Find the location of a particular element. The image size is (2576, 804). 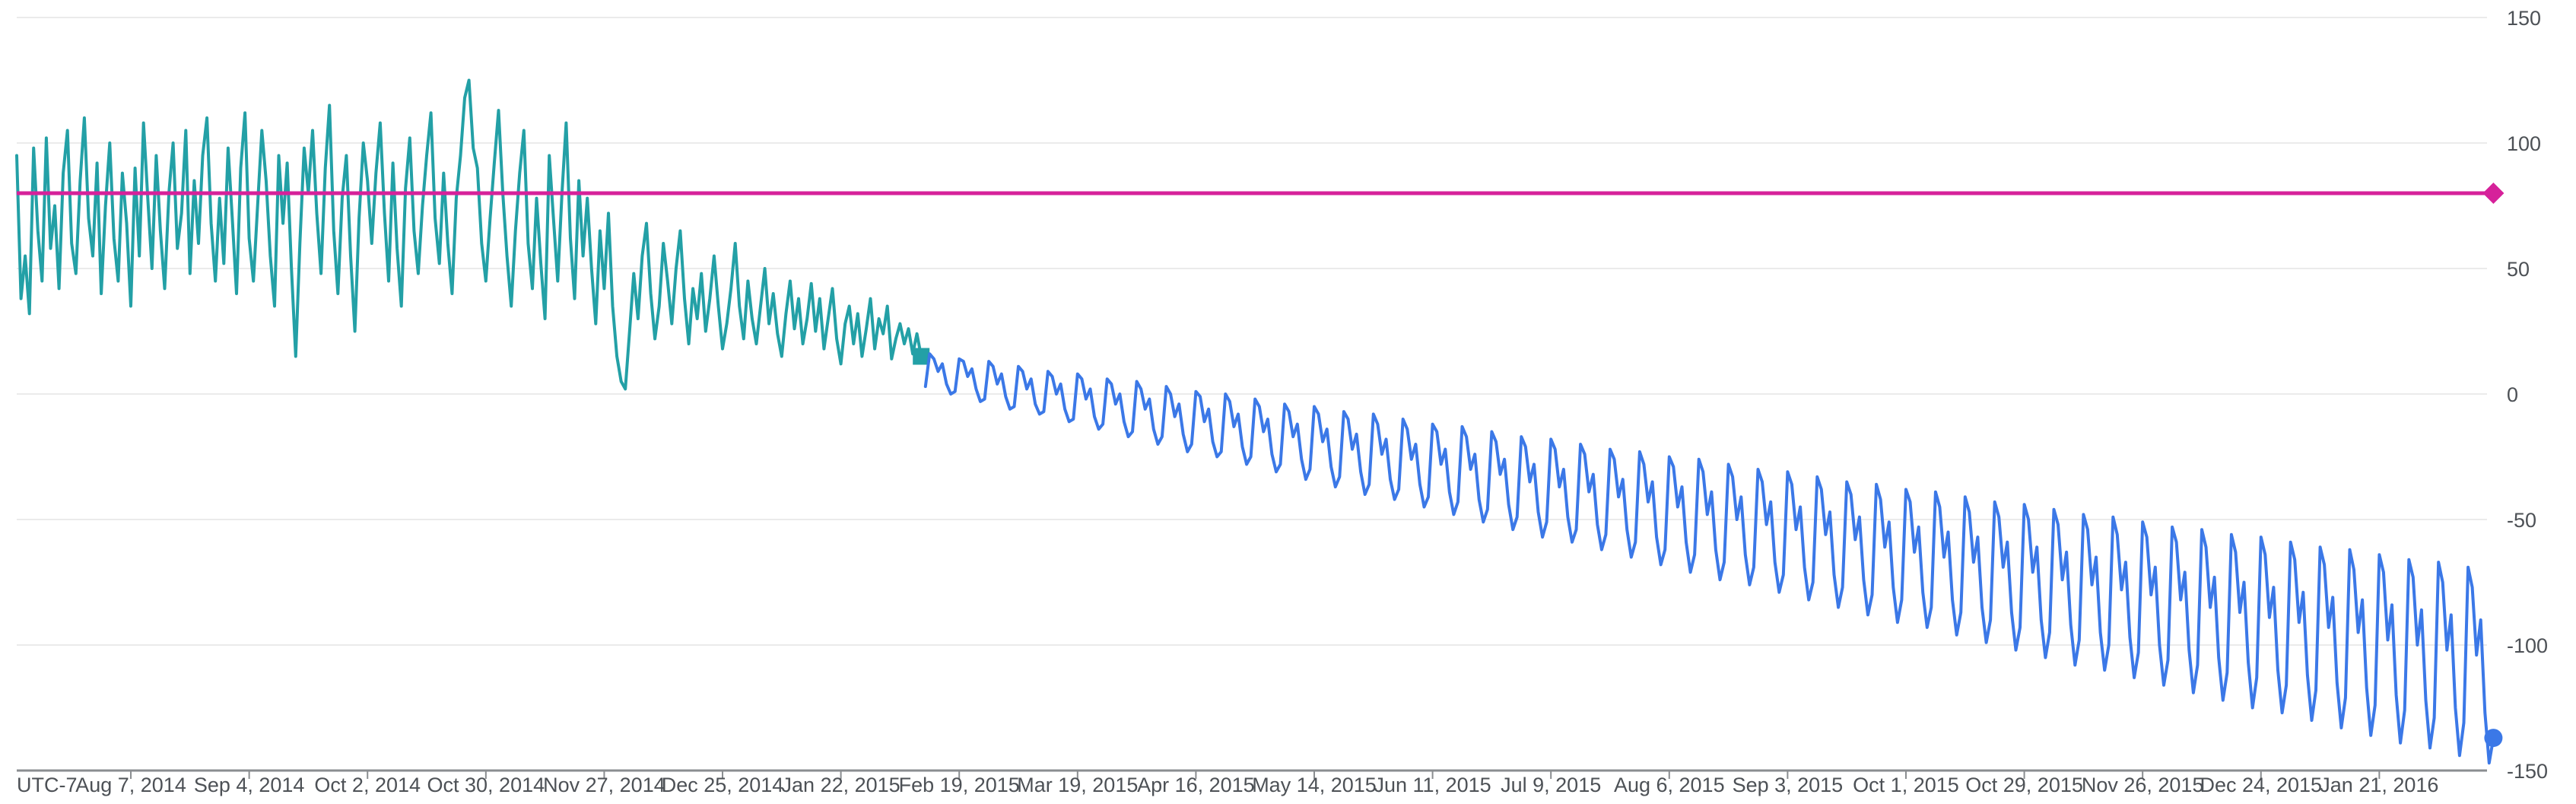

x-tick-label: Nov 27, 2014 is located at coordinates (604, 785).